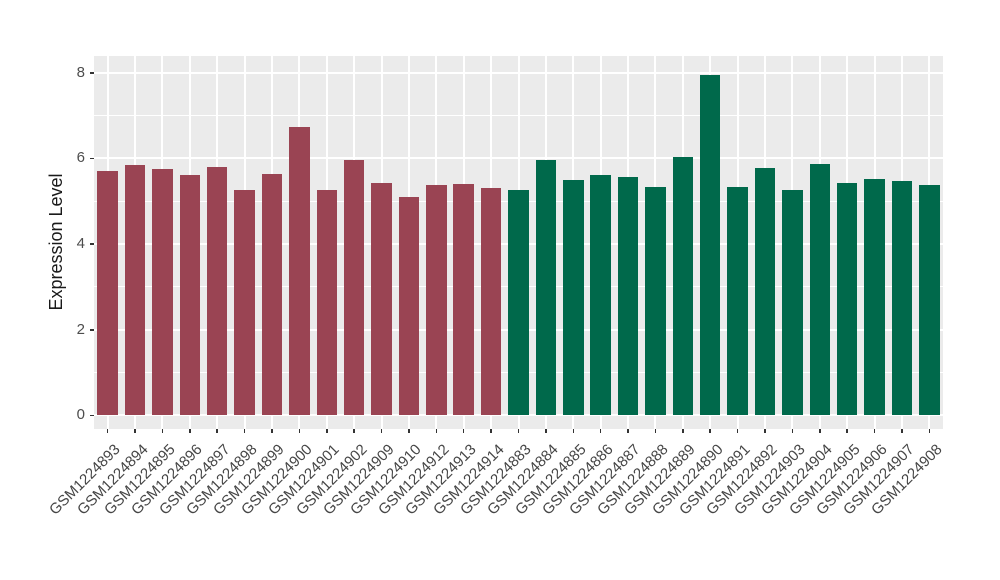 The width and height of the screenshot is (1000, 580). I want to click on bar-GSM1224913, so click(463, 300).